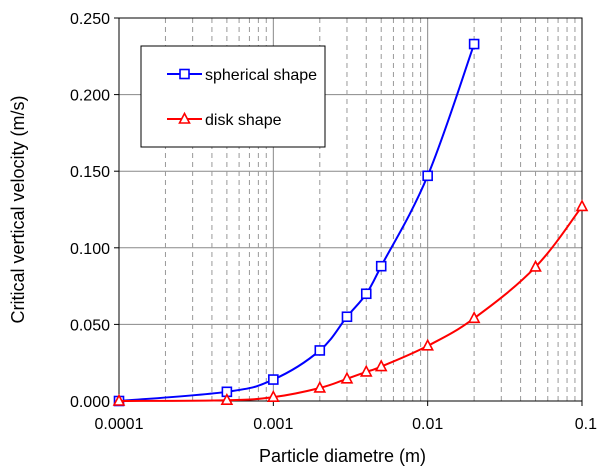 This screenshot has height=472, width=598. Describe the element at coordinates (243, 120) in the screenshot. I see `legend-label: disk shape` at that location.